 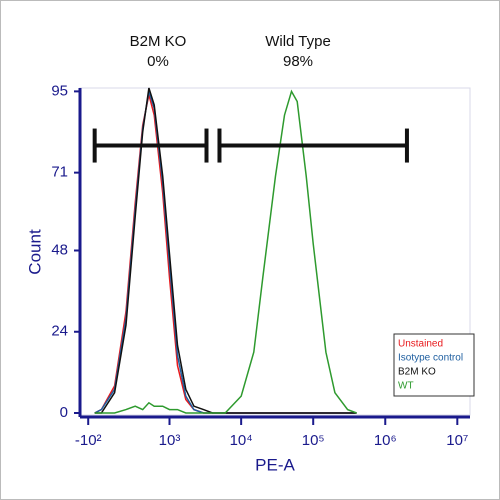 I want to click on legend-entry: Unstained, so click(x=420, y=344).